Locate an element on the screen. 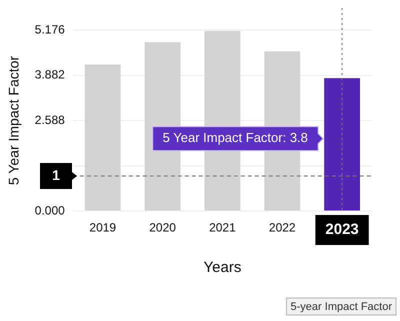  y-tick-label: 3.882 is located at coordinates (50, 75).